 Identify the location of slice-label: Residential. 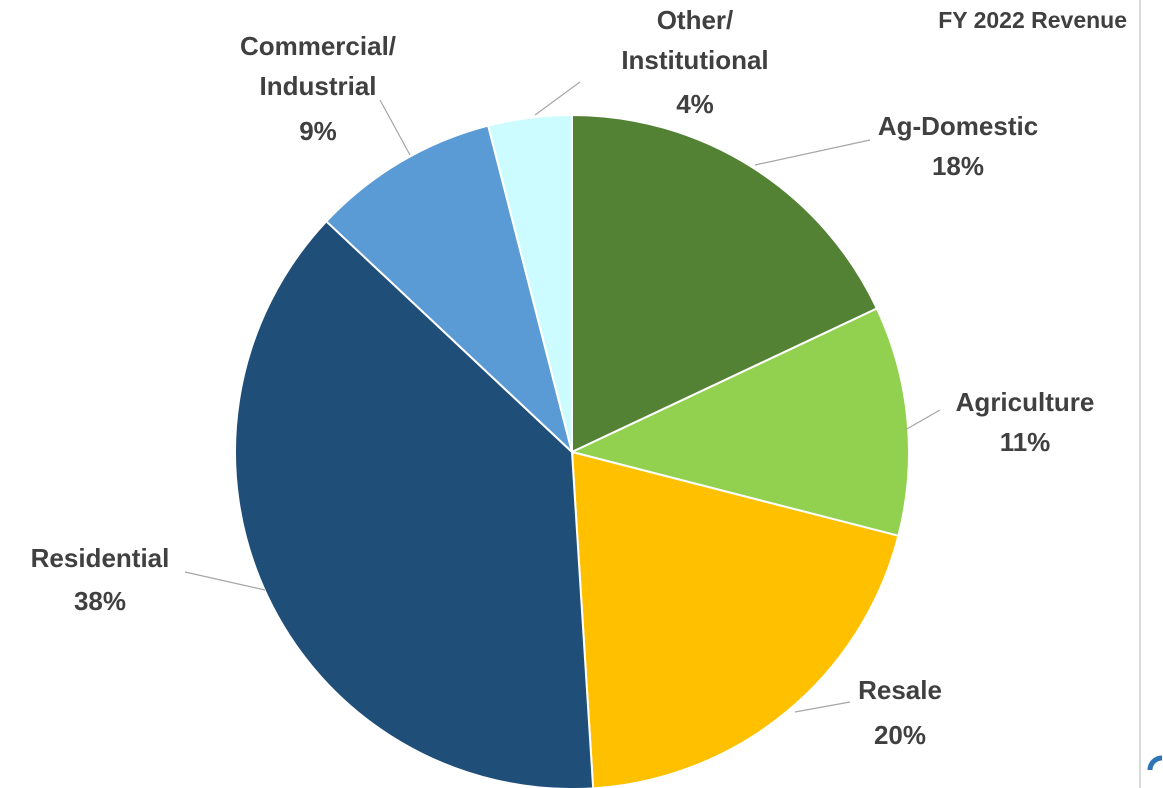
(100, 558).